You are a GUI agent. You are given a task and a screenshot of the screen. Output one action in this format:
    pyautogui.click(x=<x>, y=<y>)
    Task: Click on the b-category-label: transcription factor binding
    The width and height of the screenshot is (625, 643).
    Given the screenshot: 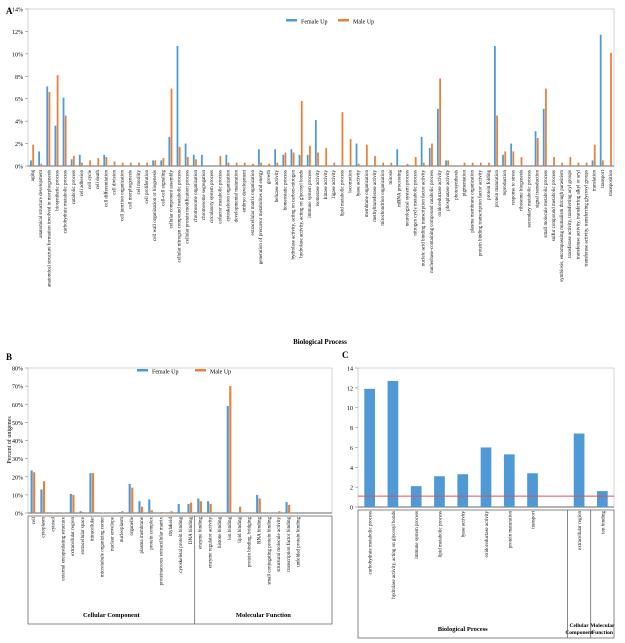 What is the action you would take?
    pyautogui.click(x=289, y=544)
    